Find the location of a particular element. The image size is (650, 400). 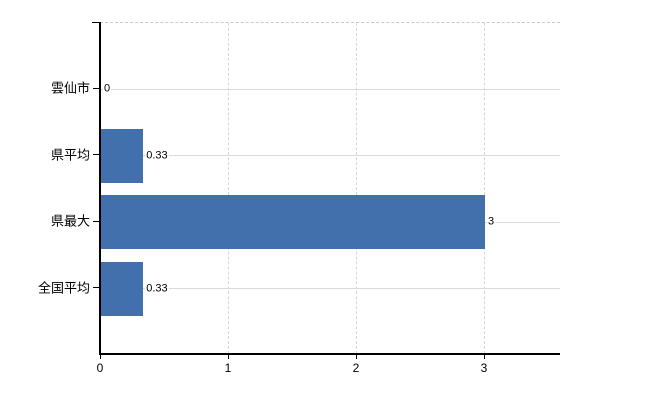

x-tick-label: 1 is located at coordinates (228, 368).